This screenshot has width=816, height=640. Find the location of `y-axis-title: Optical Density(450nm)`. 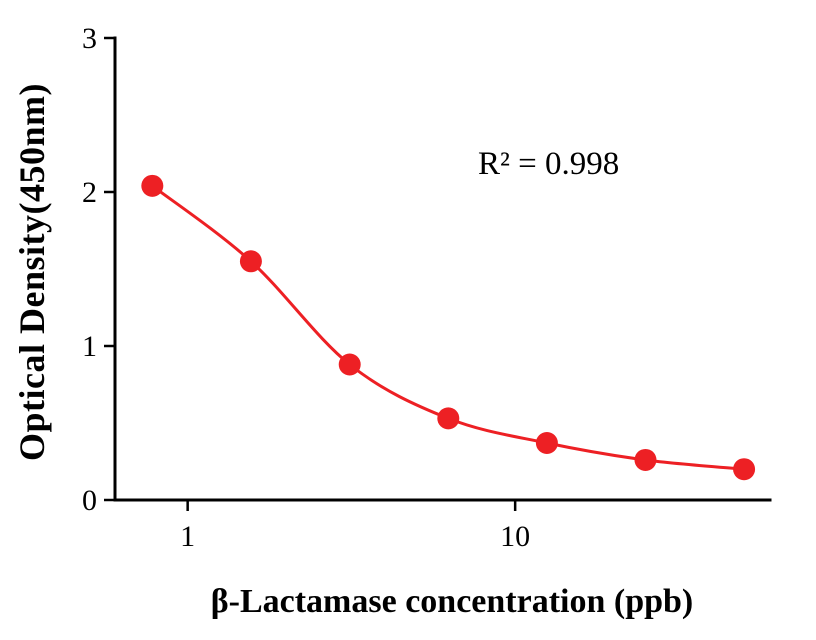

y-axis-title: Optical Density(450nm) is located at coordinates (32, 272).